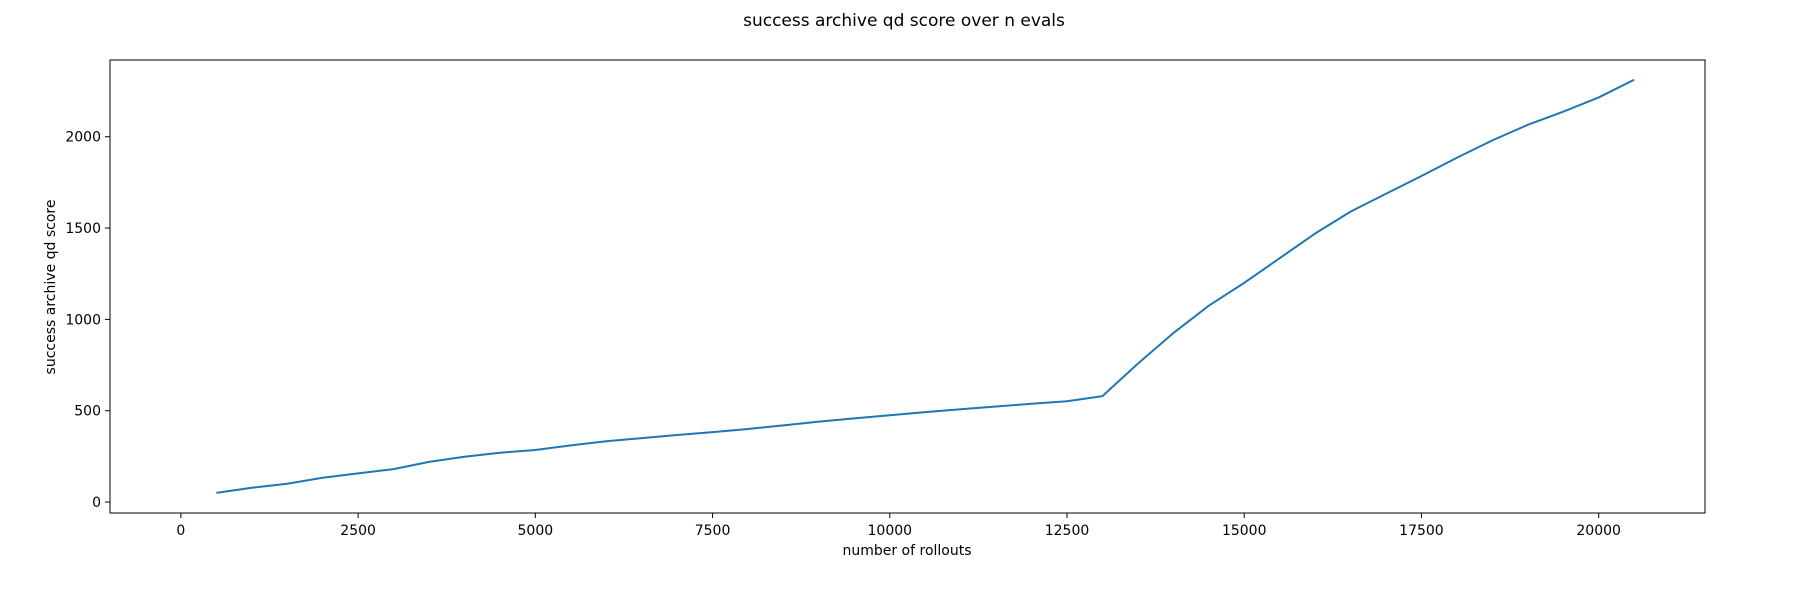 This screenshot has height=604, width=1800. Describe the element at coordinates (51, 287) in the screenshot. I see `y-axis-label: success archive qd score` at that location.